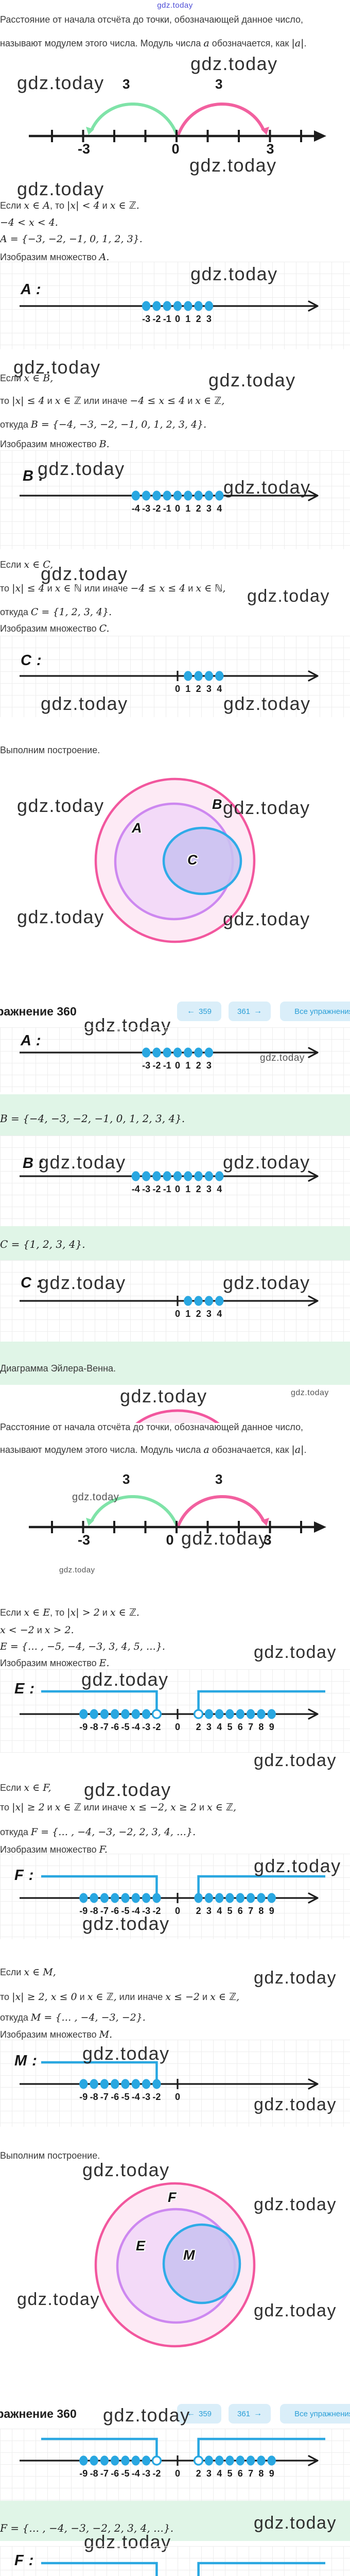  I want to click on site-link: gdz.today, so click(175, 6).